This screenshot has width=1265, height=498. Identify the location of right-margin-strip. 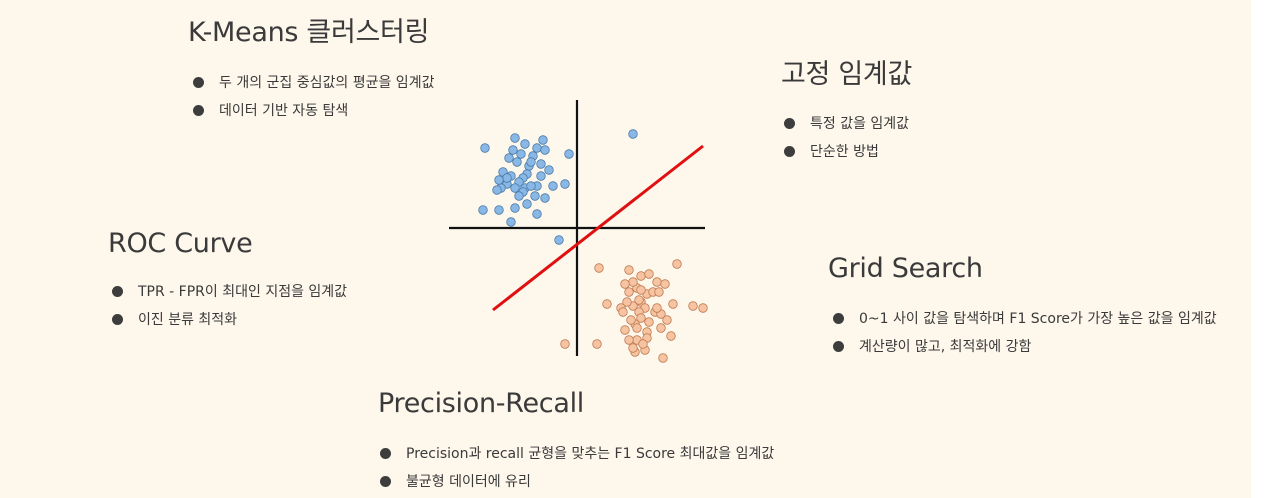
(1258, 249).